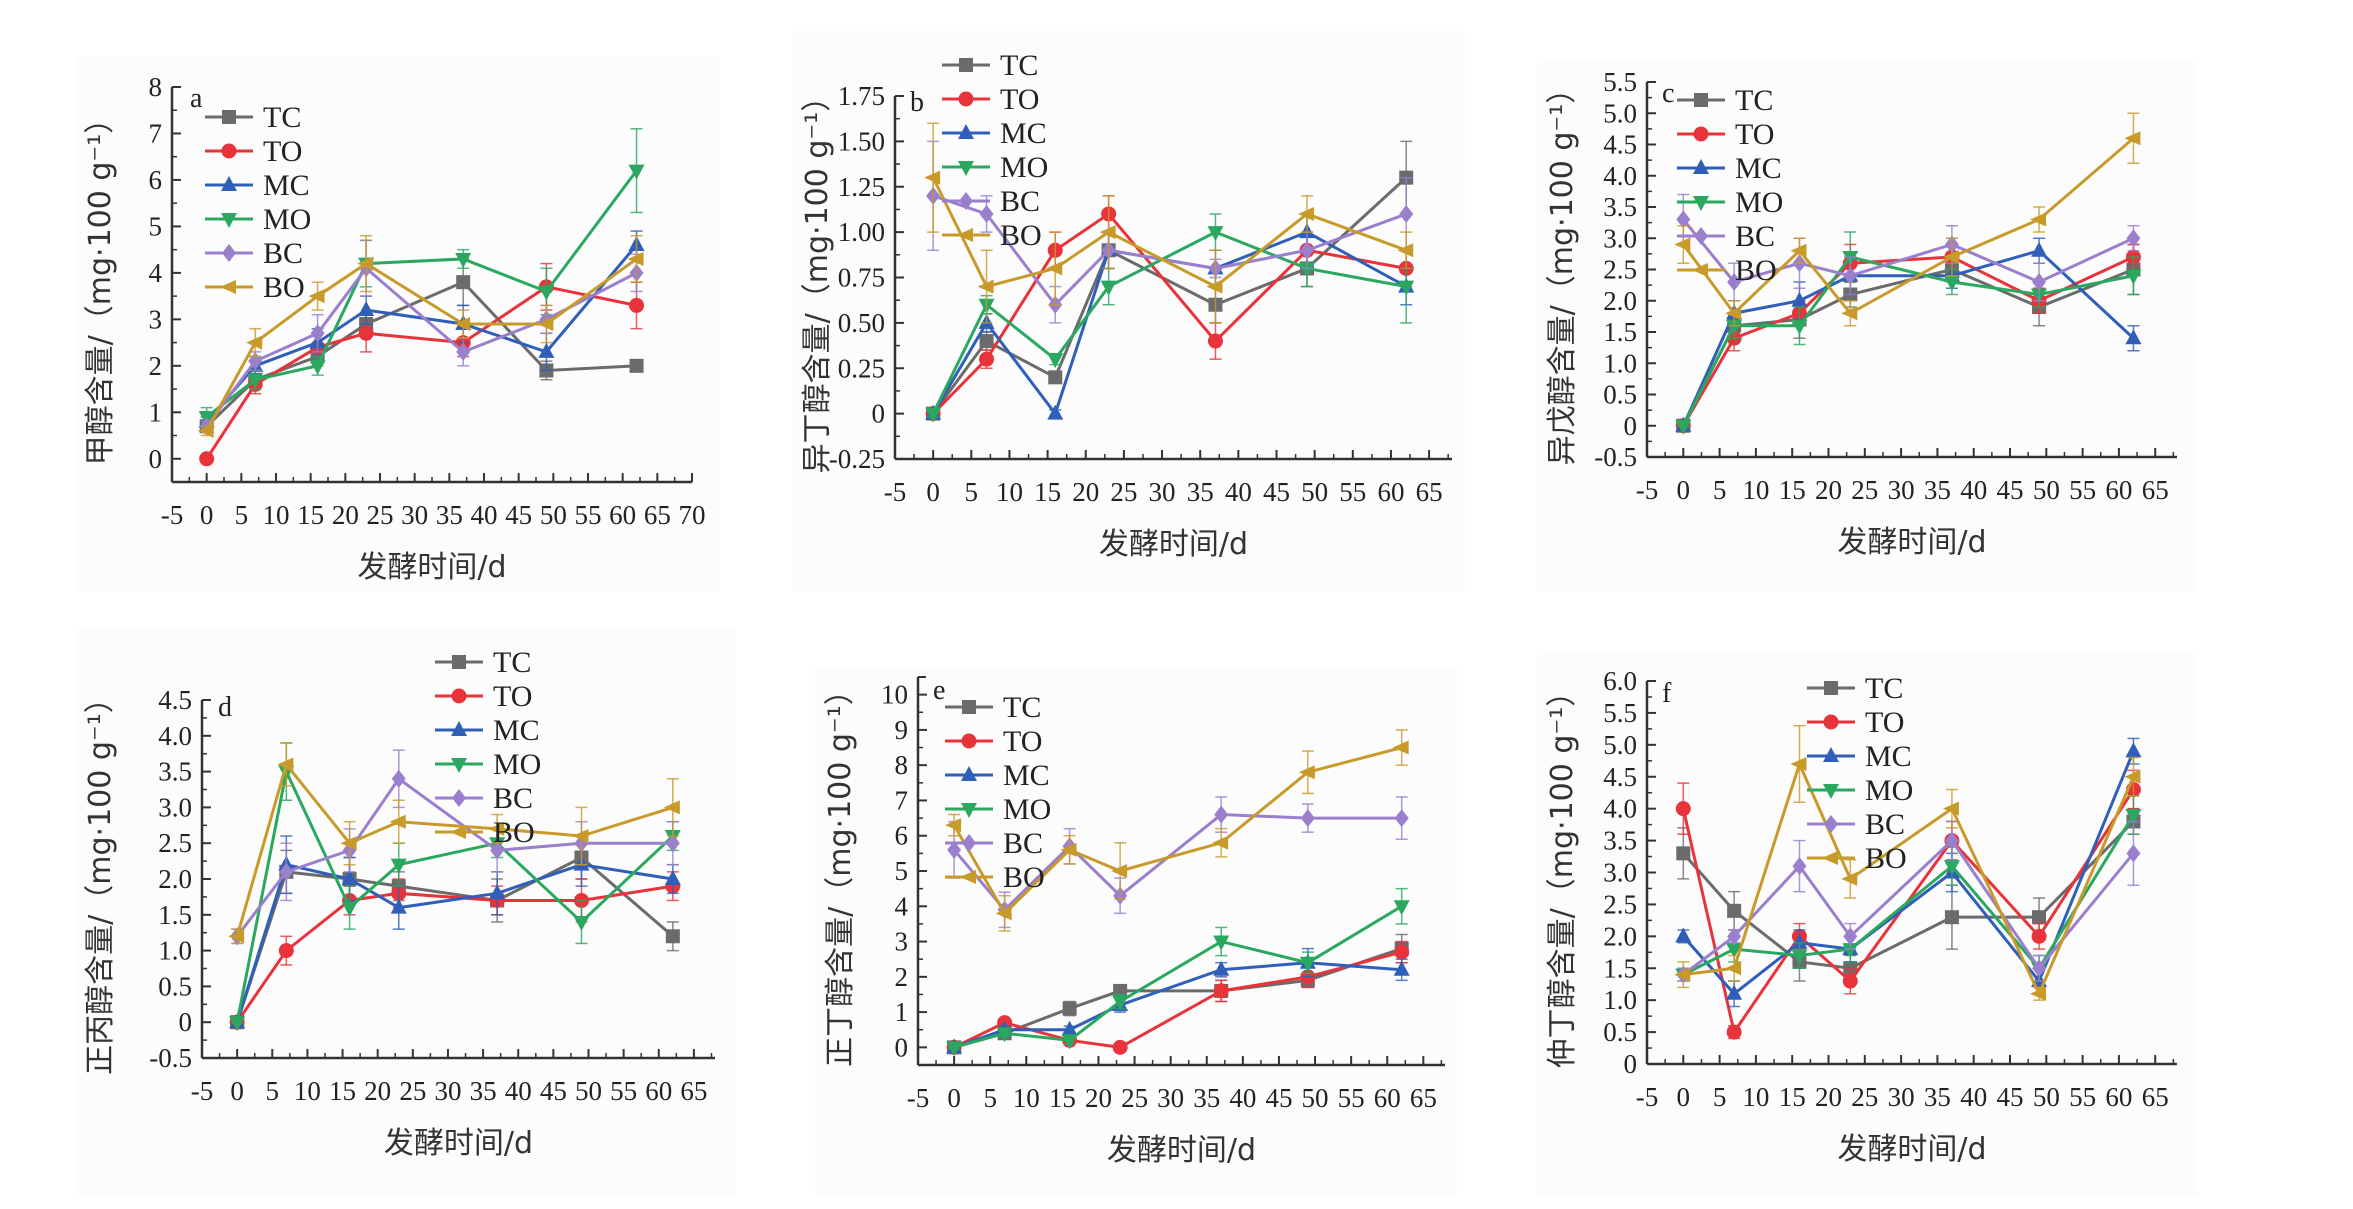 The height and width of the screenshot is (1209, 2353). Describe the element at coordinates (1857, 858) in the screenshot. I see `legend-item-bo: BO` at that location.